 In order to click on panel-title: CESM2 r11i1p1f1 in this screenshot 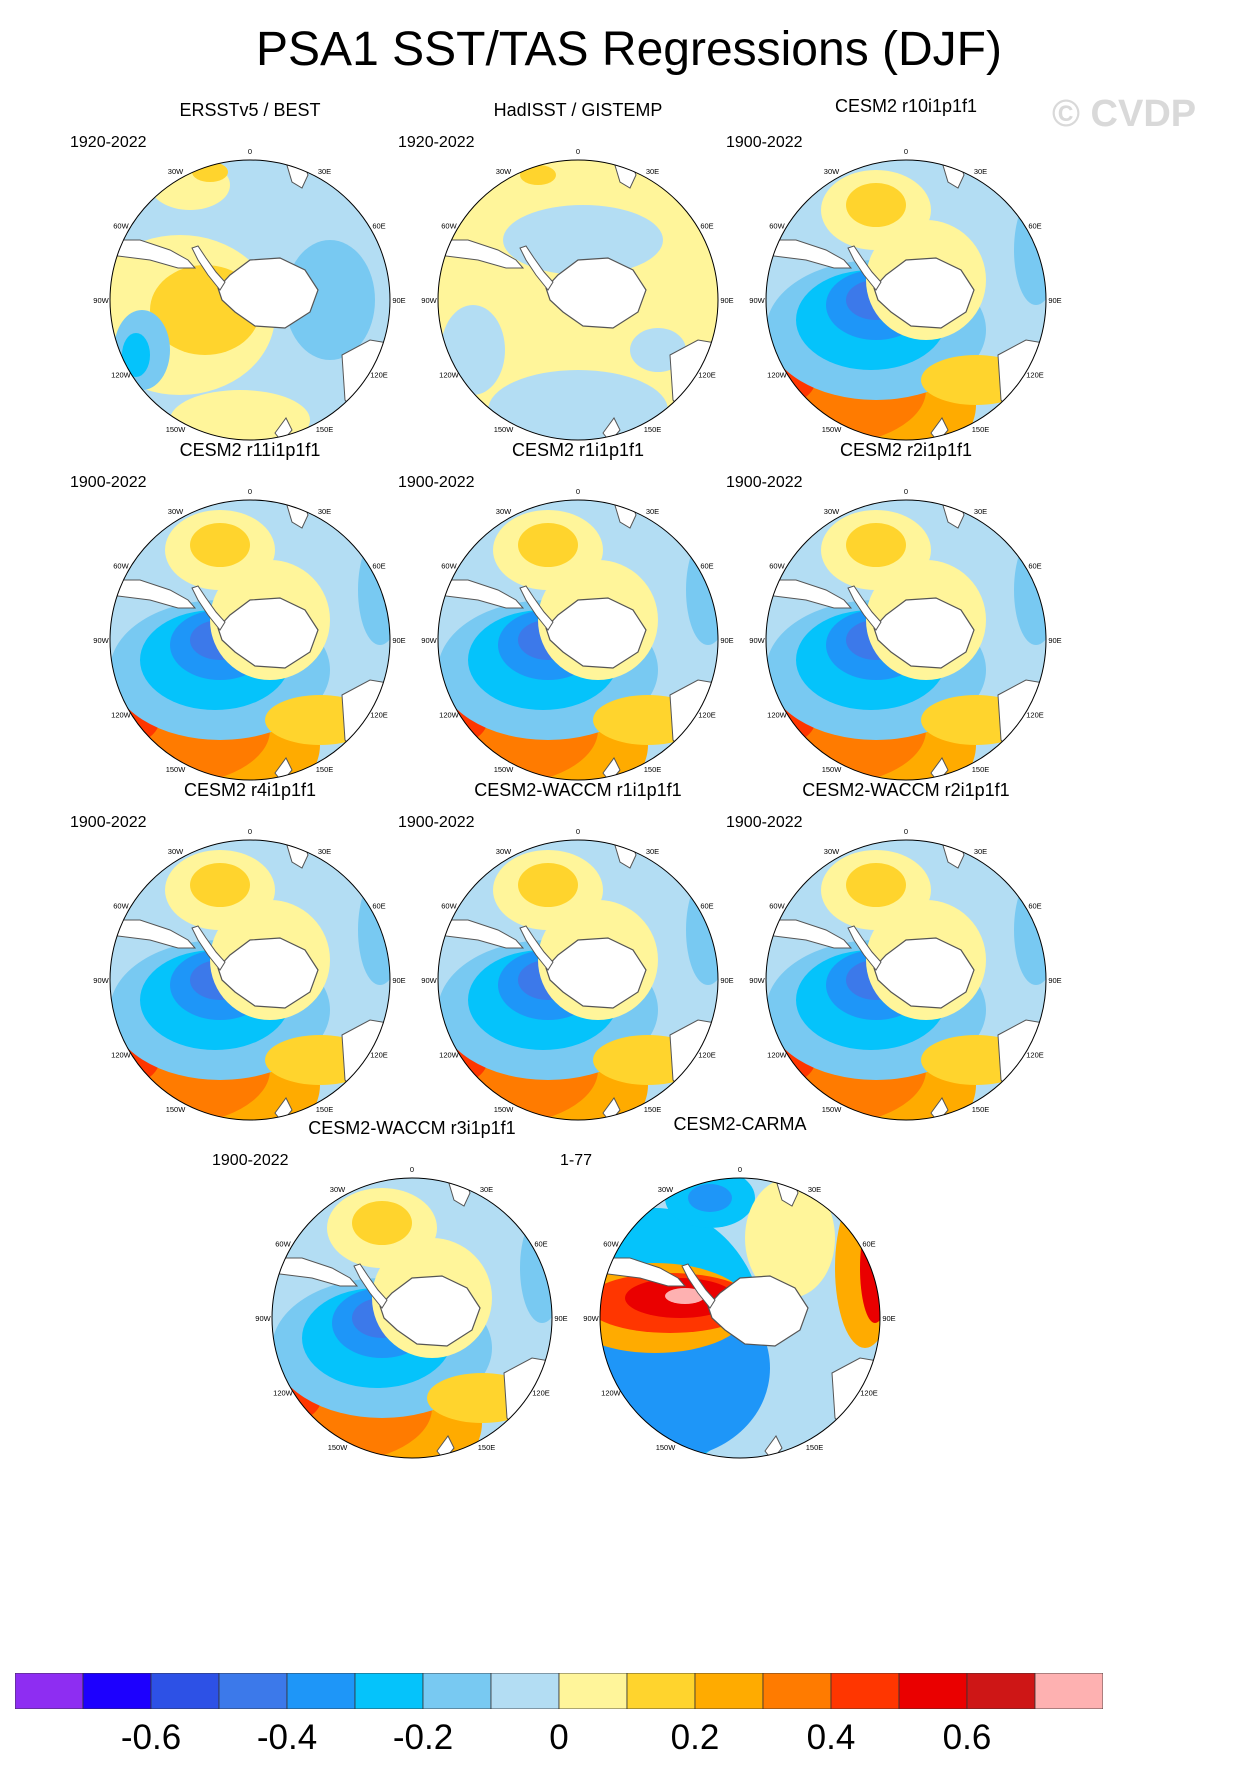, I will do `click(250, 450)`.